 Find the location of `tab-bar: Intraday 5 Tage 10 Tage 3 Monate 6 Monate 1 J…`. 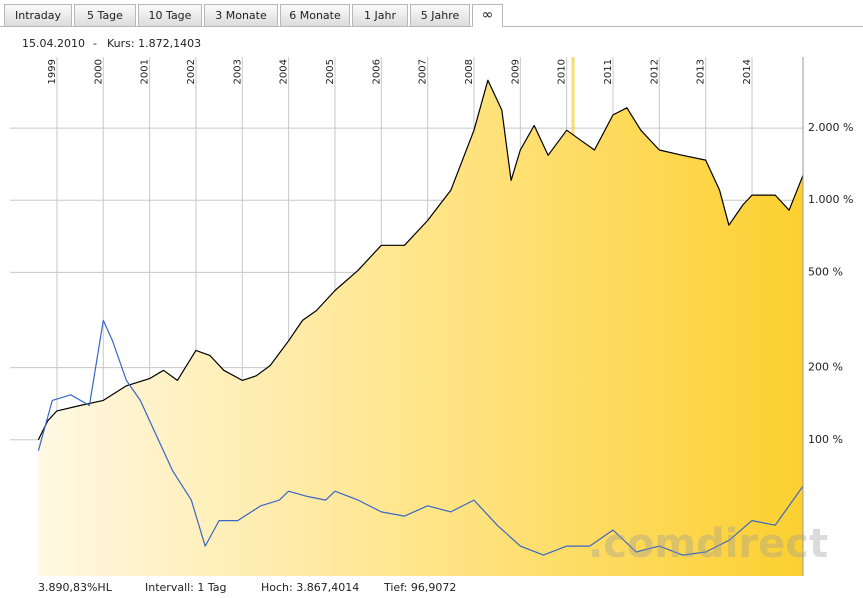

tab-bar: Intraday 5 Tage 10 Tage 3 Monate 6 Monate 1 J… is located at coordinates (431, 13).